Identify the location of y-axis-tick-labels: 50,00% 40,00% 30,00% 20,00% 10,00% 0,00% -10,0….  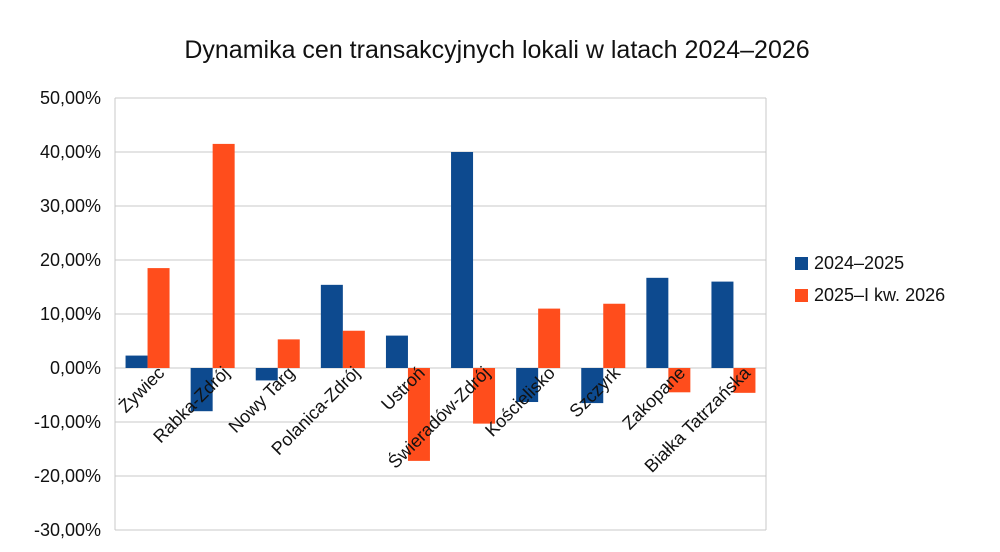
(67, 314).